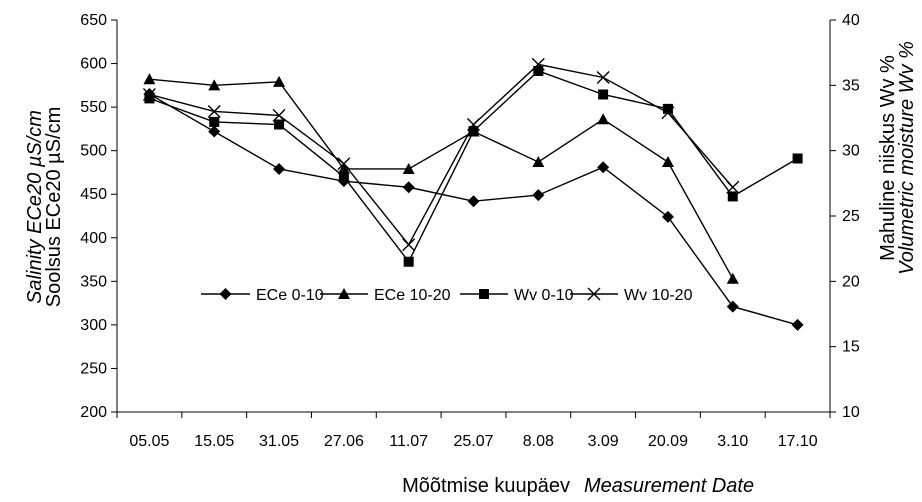  I want to click on y-left-tick-label: 400, so click(93, 238).